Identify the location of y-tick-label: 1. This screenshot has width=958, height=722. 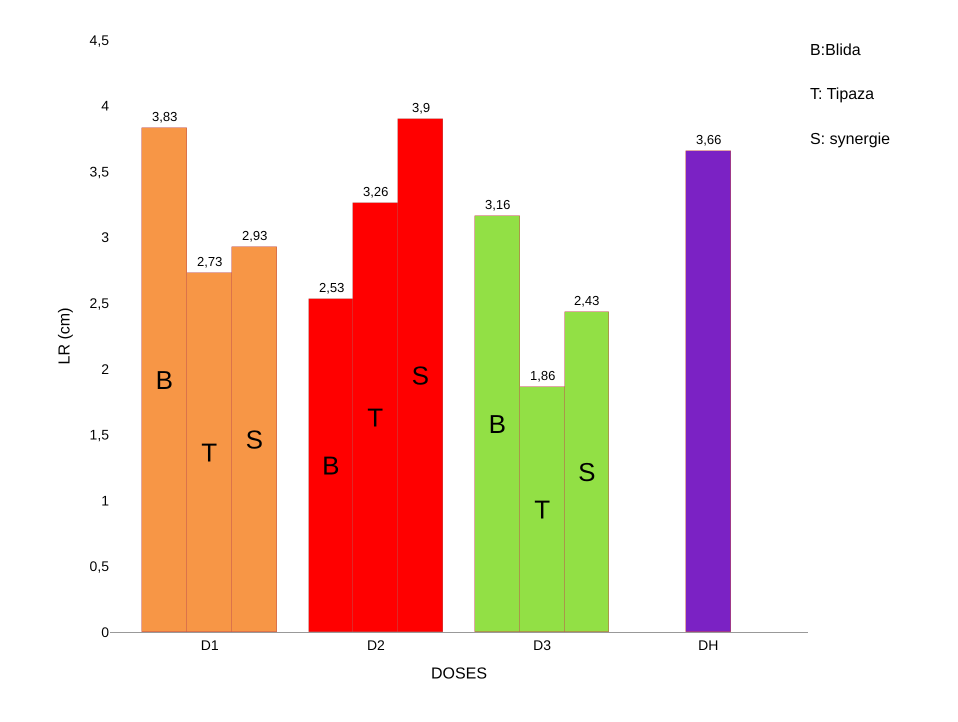
(105, 500).